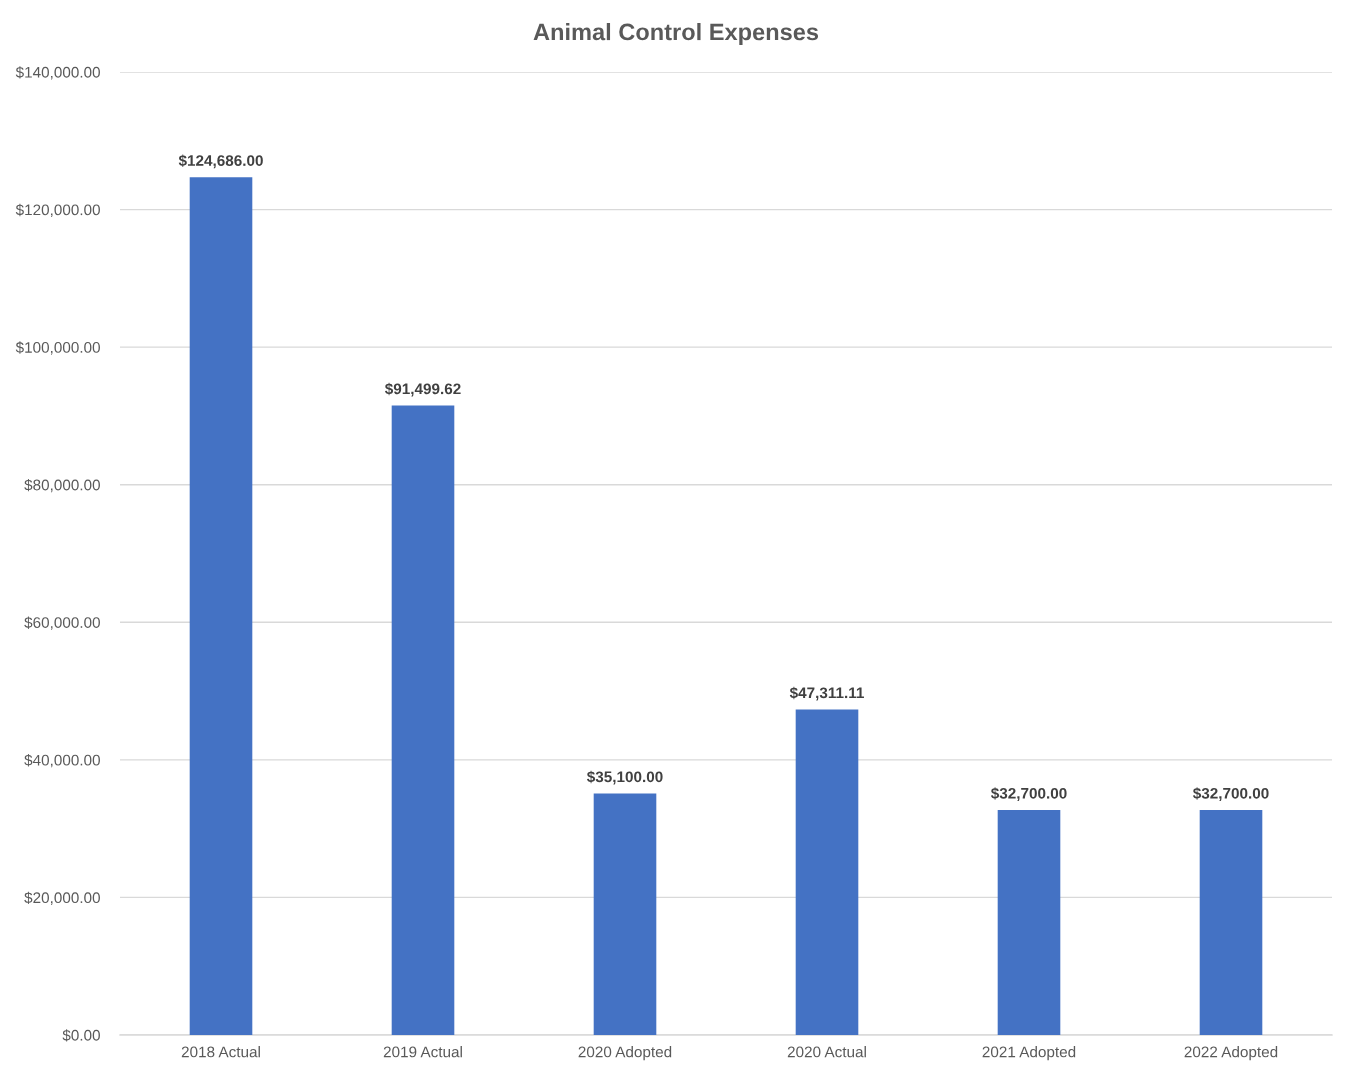 This screenshot has width=1352, height=1076. What do you see at coordinates (1029, 1053) in the screenshot?
I see `x-tick-label: 2021 Adopted` at bounding box center [1029, 1053].